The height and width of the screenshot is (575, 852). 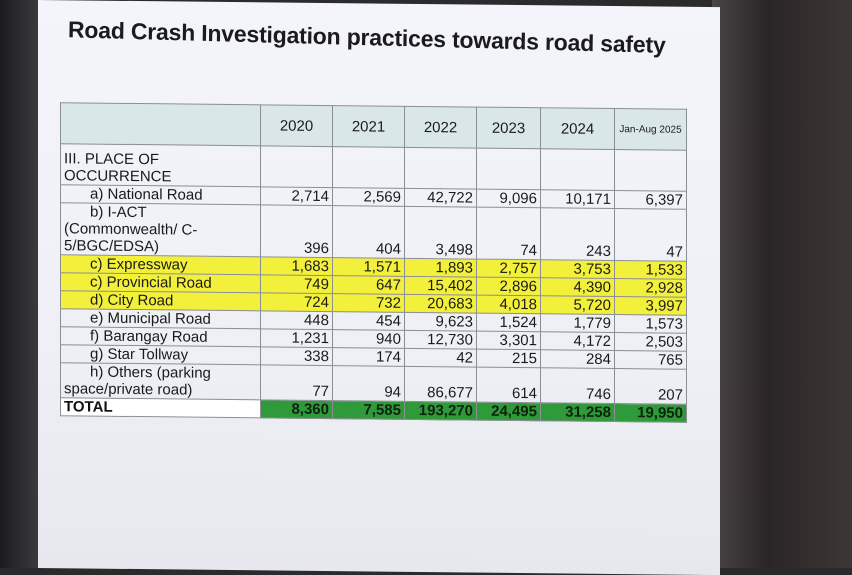 What do you see at coordinates (132, 300) in the screenshot?
I see `row-label-line: d) City Road` at bounding box center [132, 300].